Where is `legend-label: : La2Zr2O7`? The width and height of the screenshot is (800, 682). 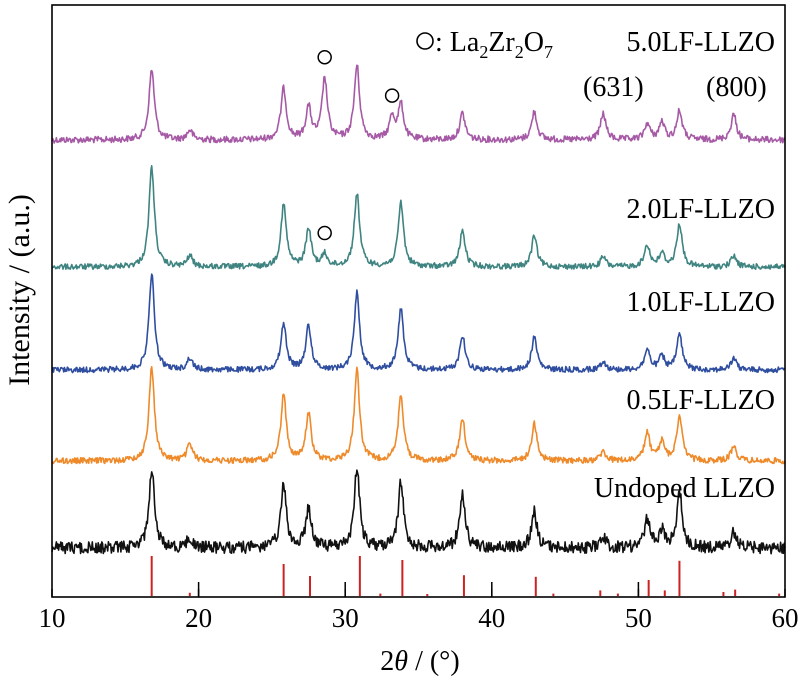
legend-label: : La2Zr2O7 is located at coordinates (494, 44).